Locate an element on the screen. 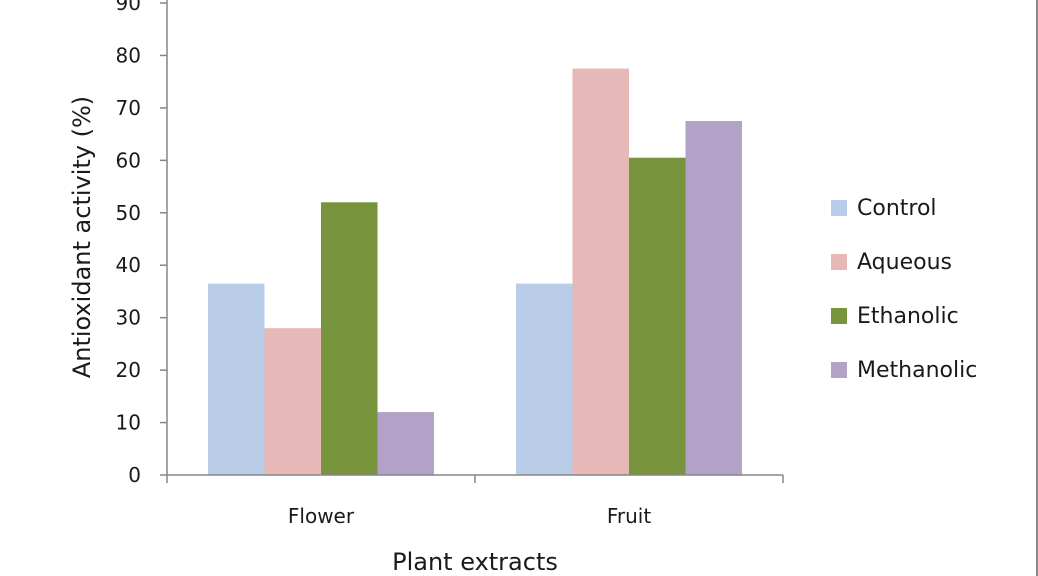  bar-aqueous-flower is located at coordinates (292, 401).